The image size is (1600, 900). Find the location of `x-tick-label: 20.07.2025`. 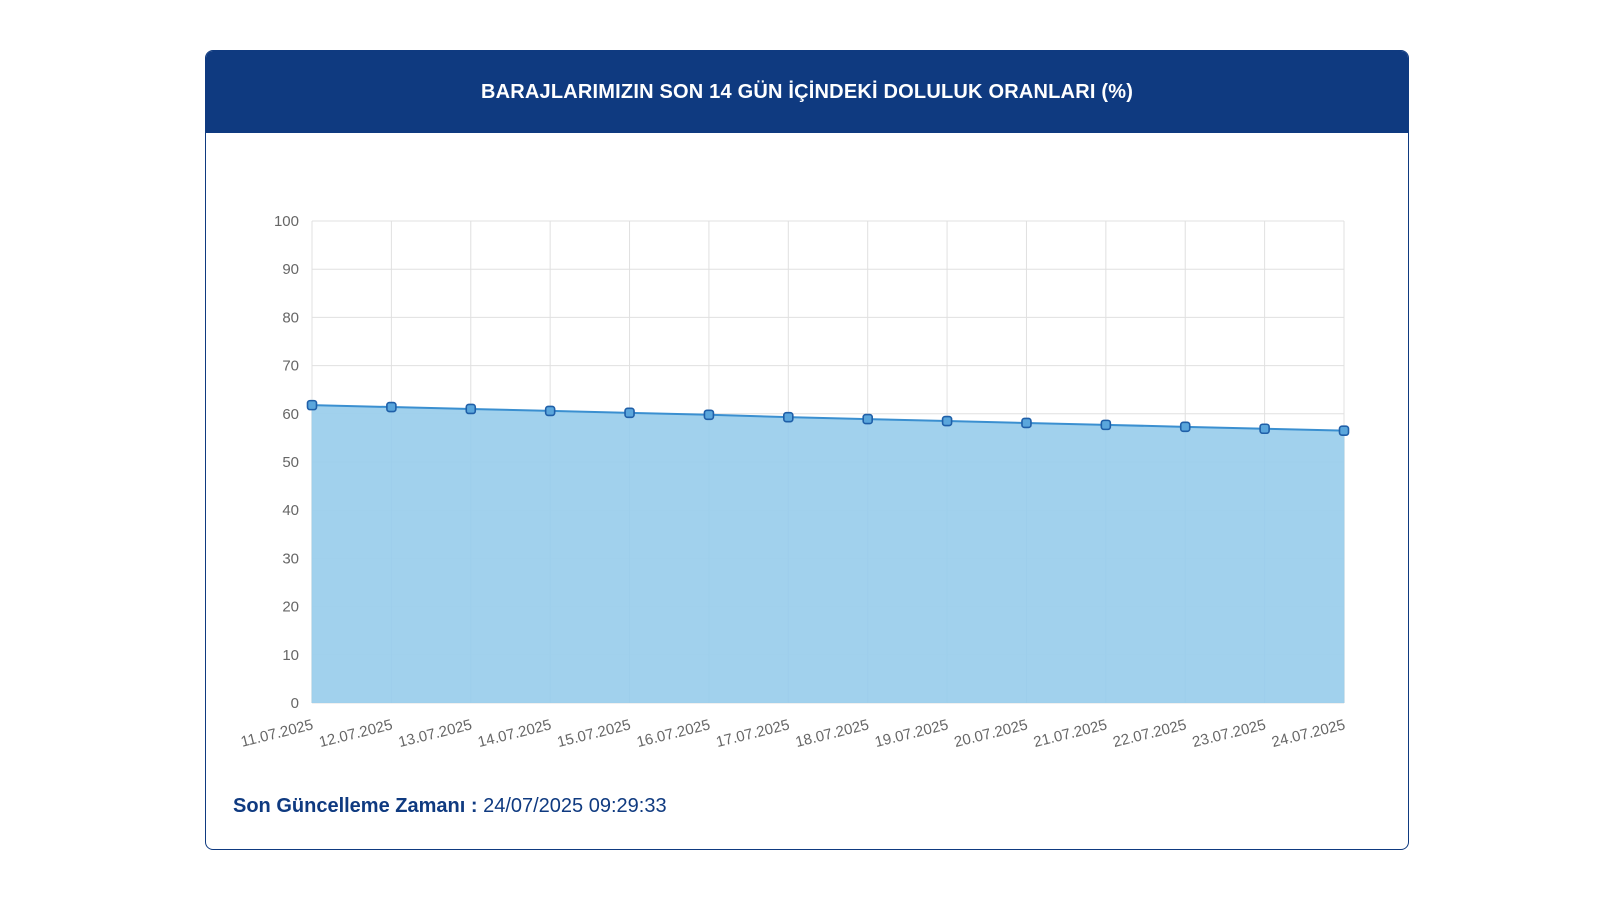

x-tick-label: 20.07.2025 is located at coordinates (990, 733).